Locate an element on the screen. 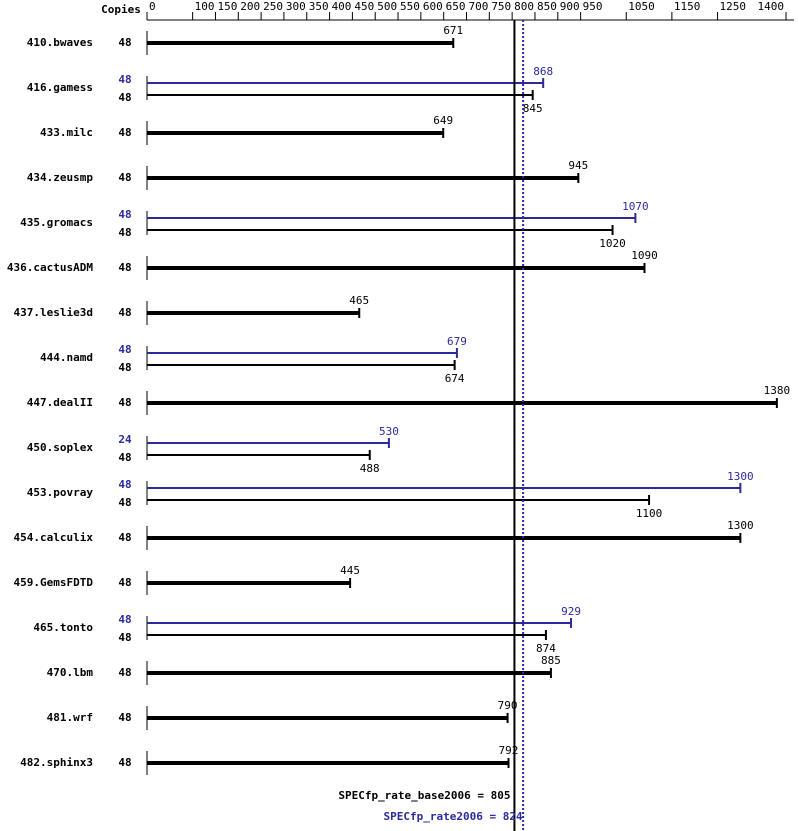  value-label: 671 is located at coordinates (453, 30).